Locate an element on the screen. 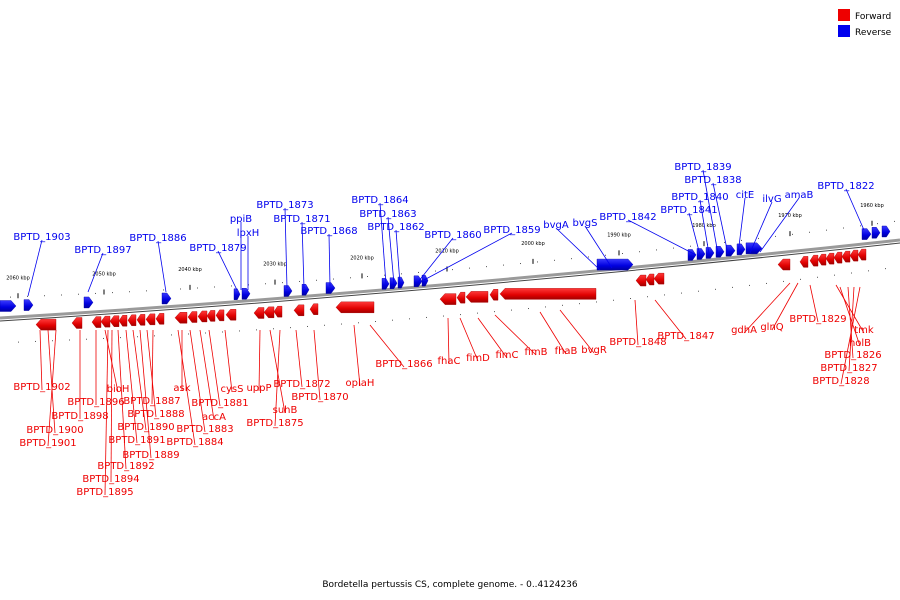 This screenshot has height=600, width=900. gene-label: uppP is located at coordinates (258, 388).